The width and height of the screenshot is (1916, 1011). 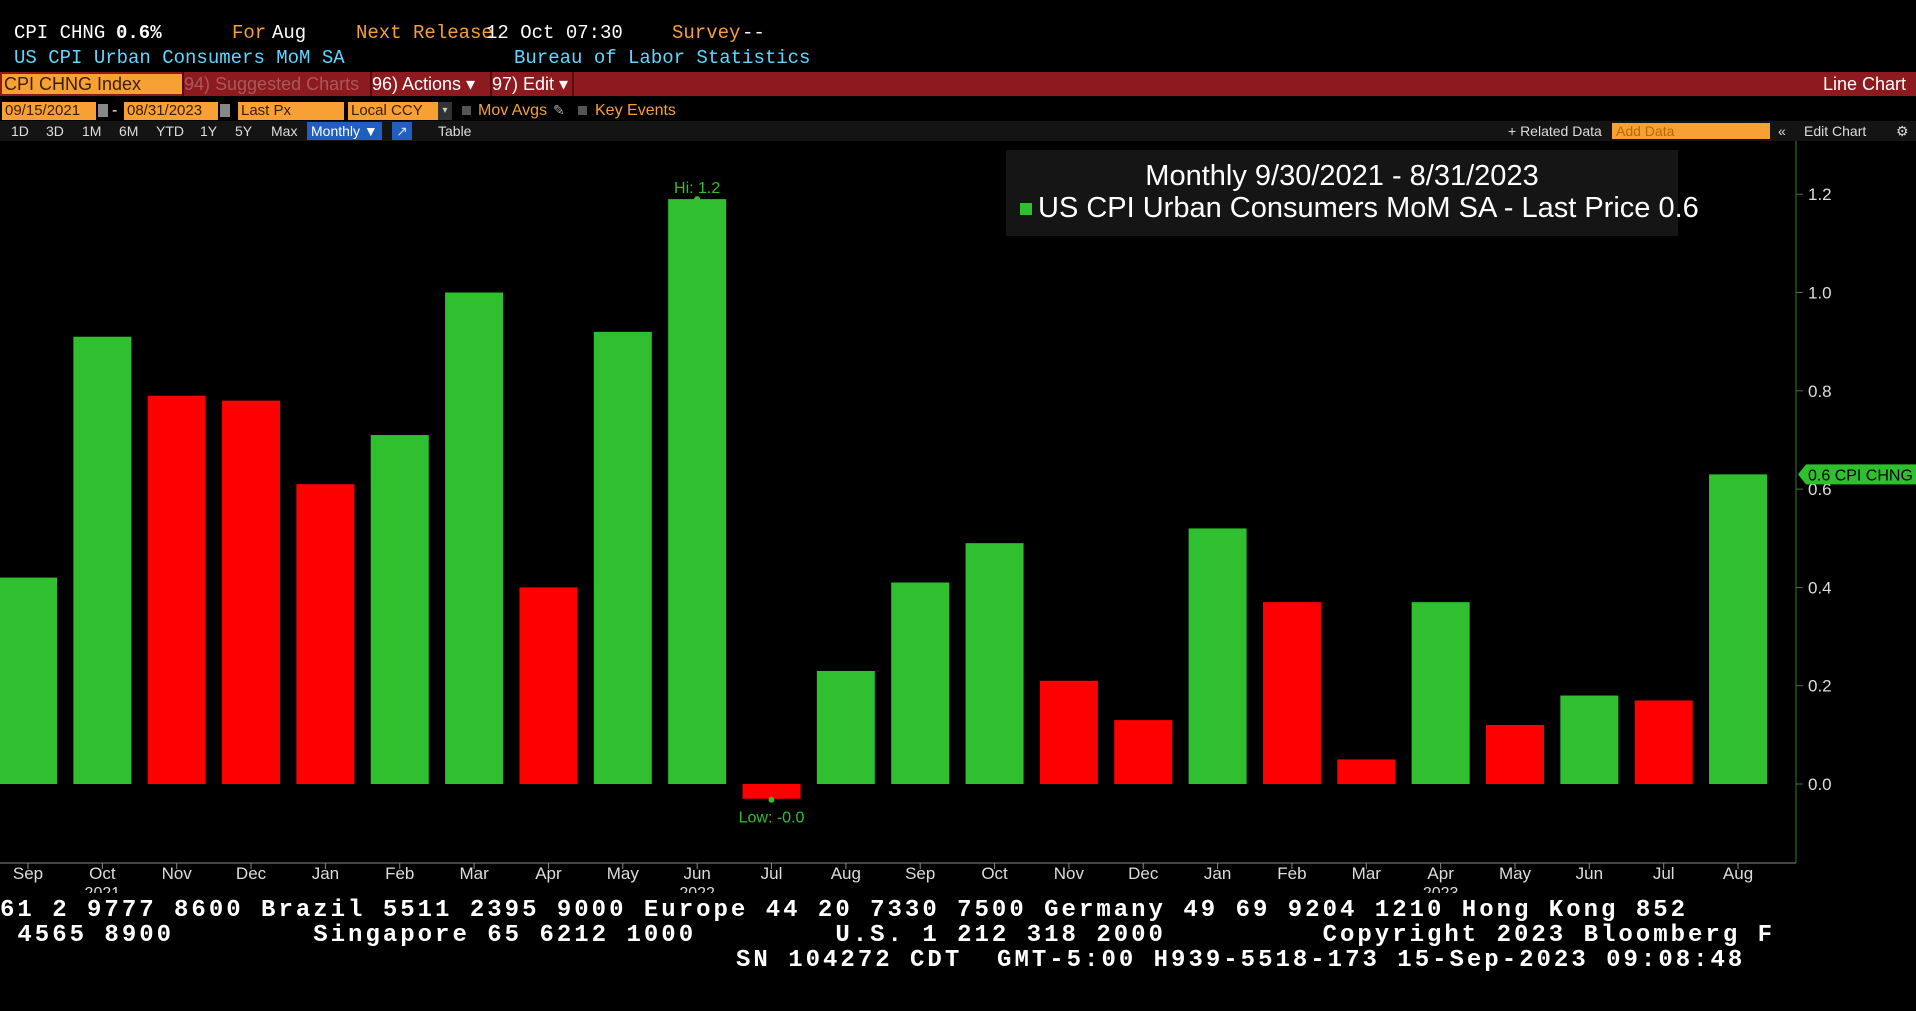 What do you see at coordinates (1738, 873) in the screenshot?
I see `x-tick-label: Aug` at bounding box center [1738, 873].